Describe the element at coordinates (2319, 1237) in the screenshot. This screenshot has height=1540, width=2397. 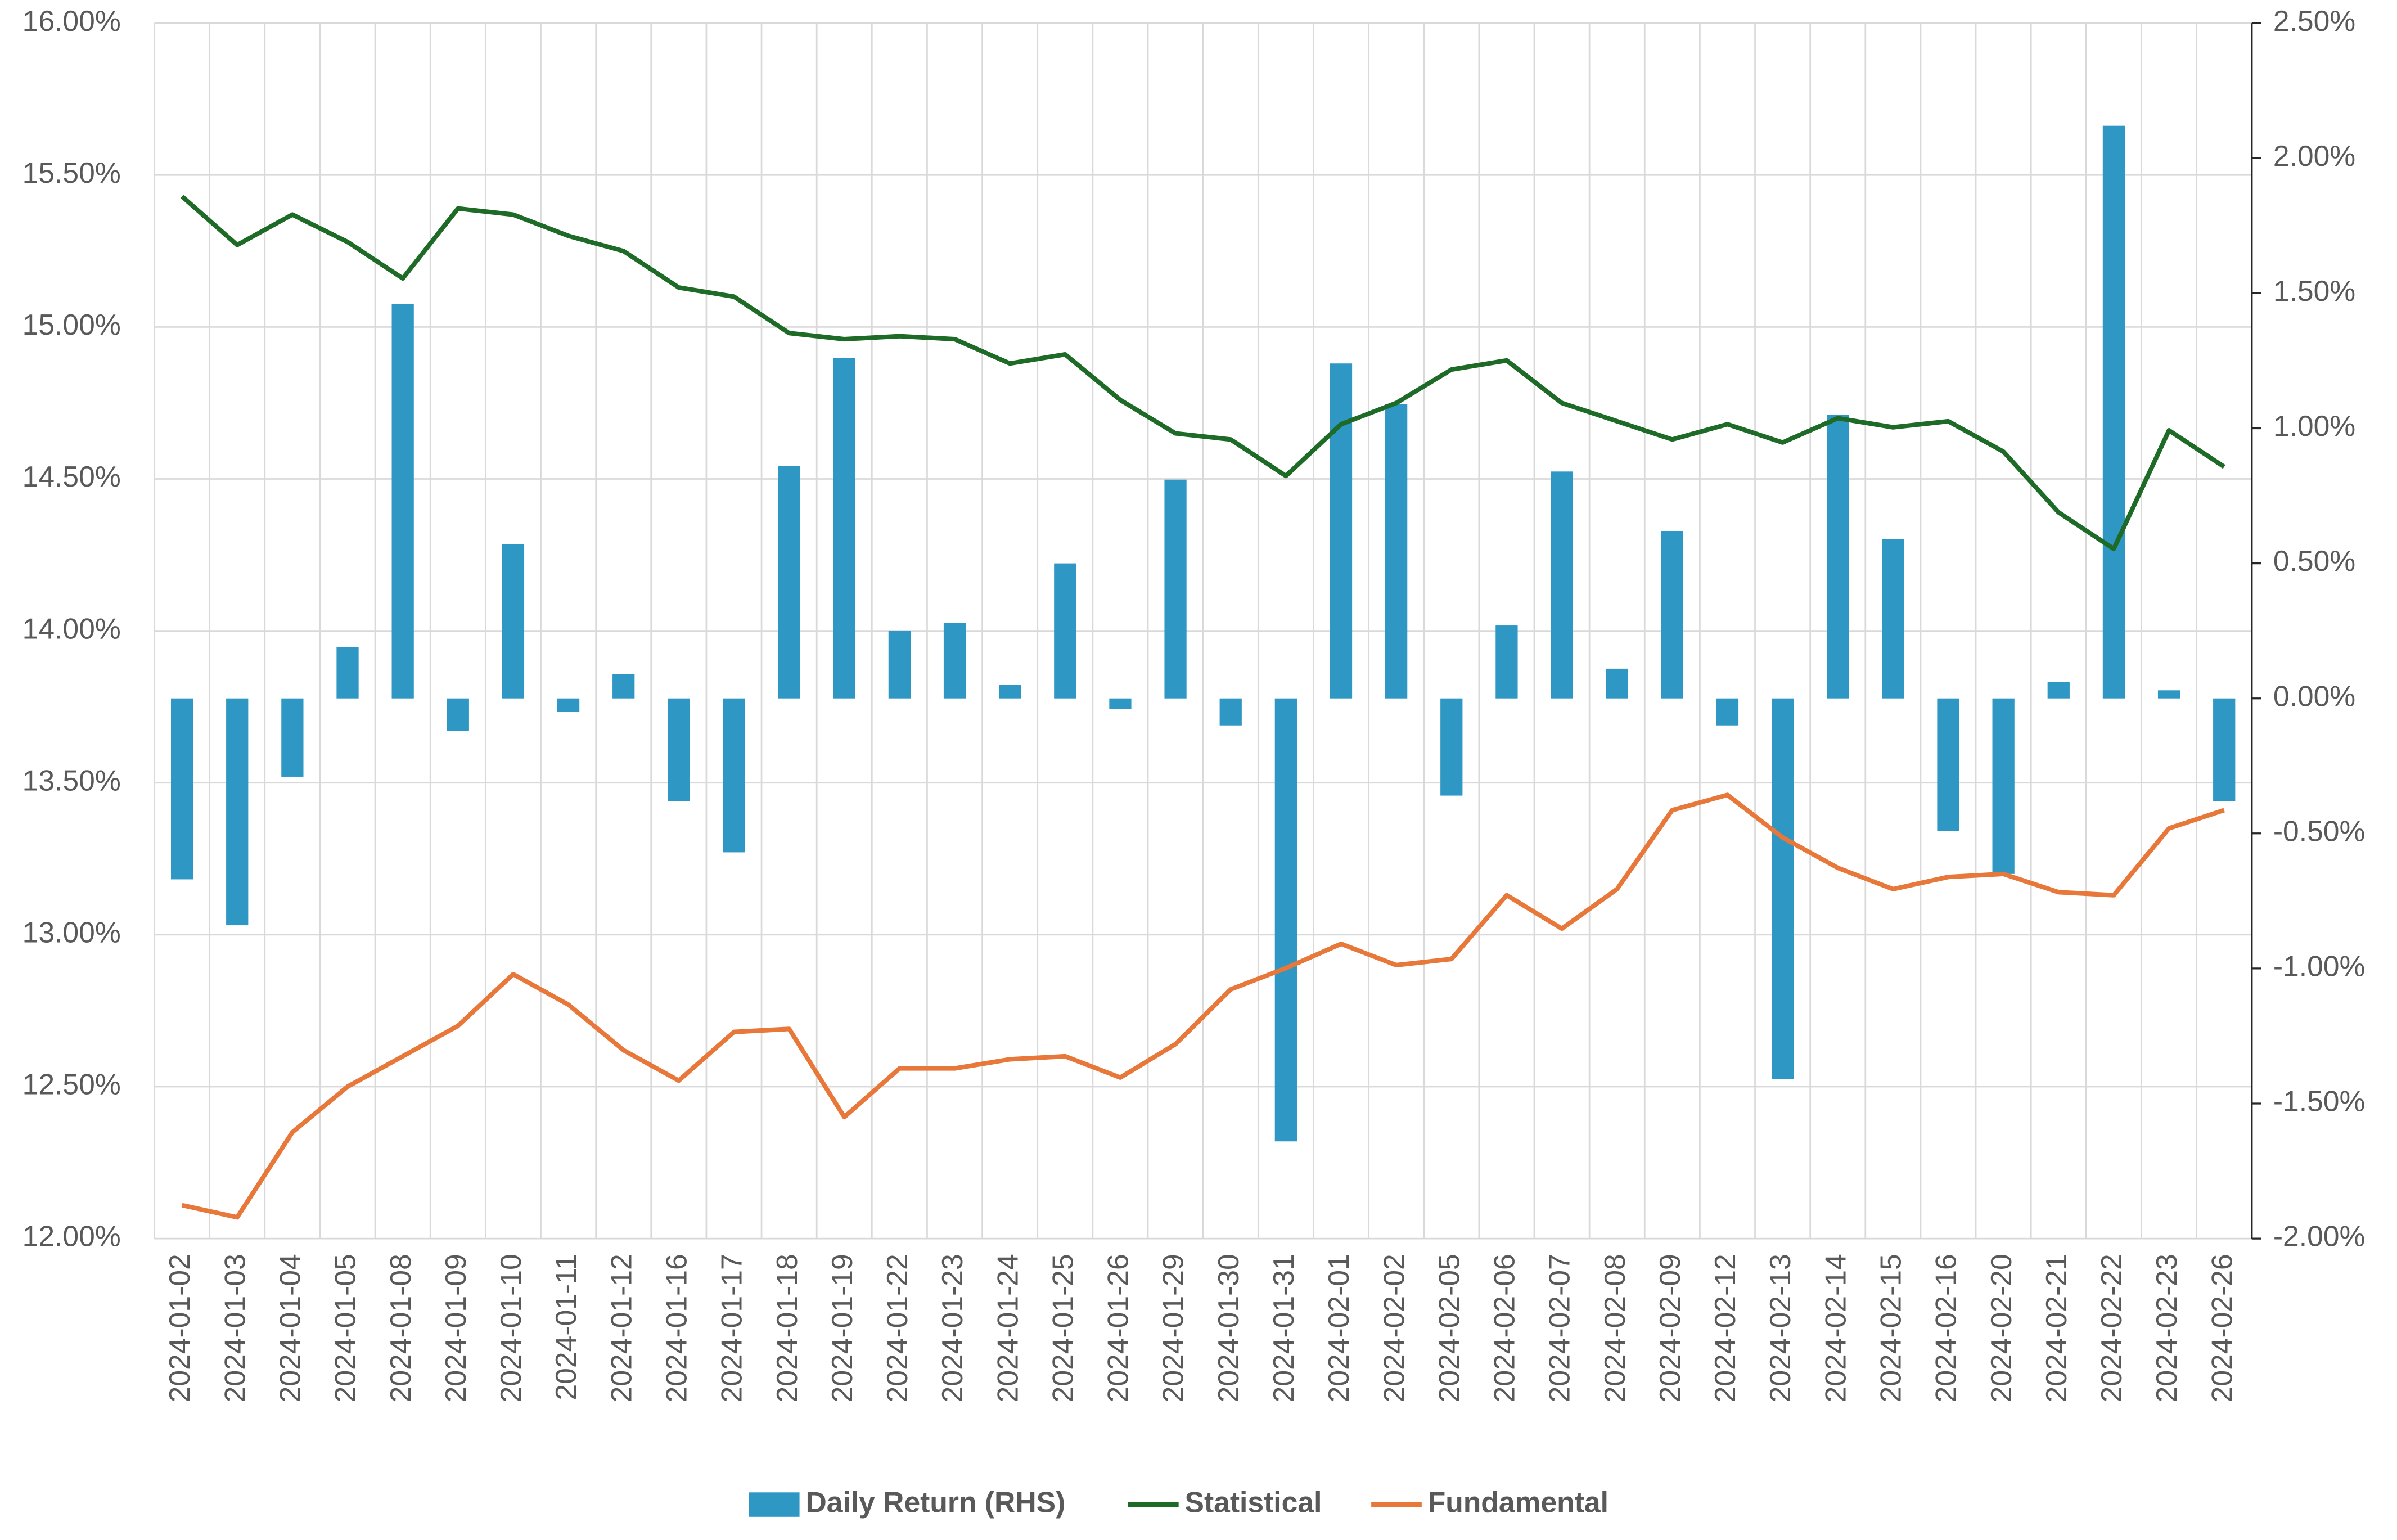
I see `y2-tick-label: -2.00%` at that location.